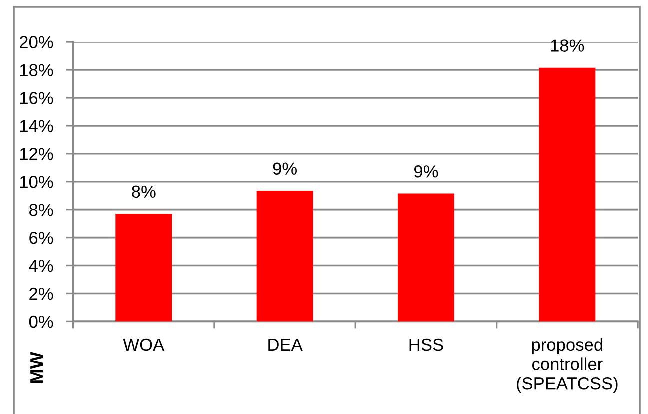 Image resolution: width=648 pixels, height=414 pixels. What do you see at coordinates (144, 192) in the screenshot?
I see `data-label: 8%` at bounding box center [144, 192].